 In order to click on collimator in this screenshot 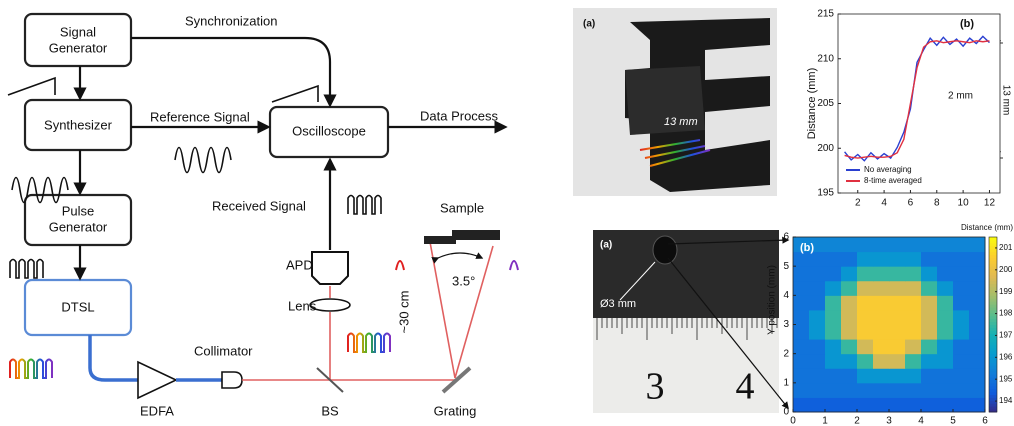, I will do `click(232, 380)`.